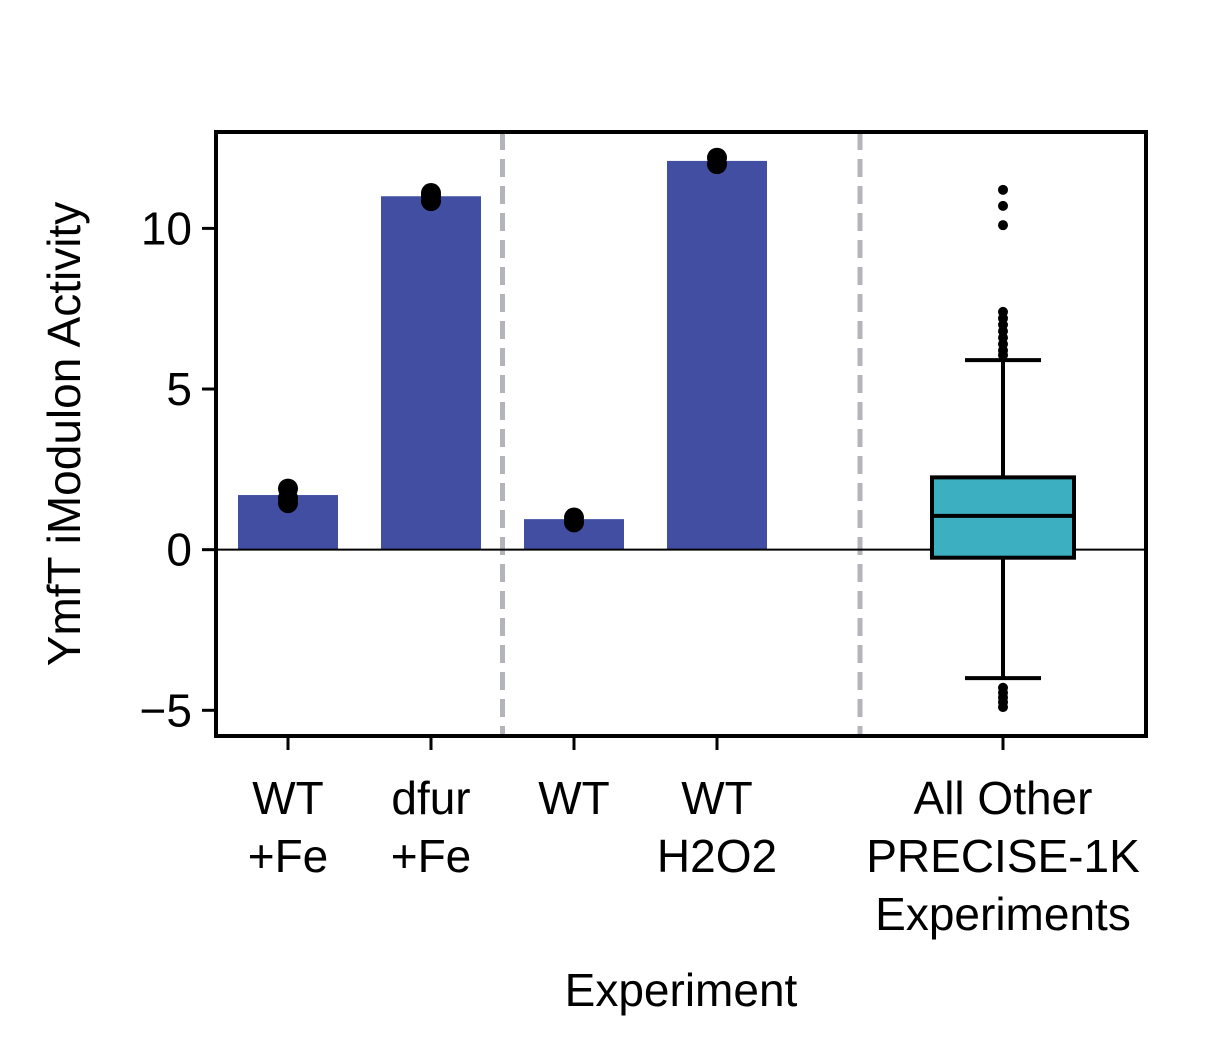 This screenshot has width=1208, height=1058. What do you see at coordinates (1003, 856) in the screenshot?
I see `x-tick-label-5-line-2: PRECISE-1K` at bounding box center [1003, 856].